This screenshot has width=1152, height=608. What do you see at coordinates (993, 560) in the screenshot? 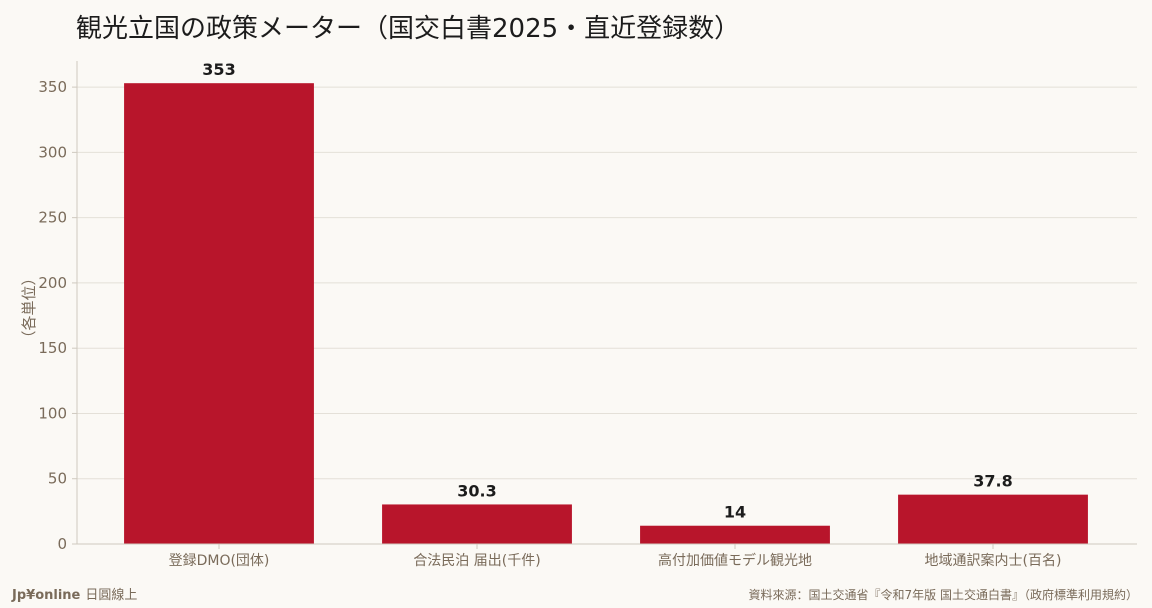
I see `x-category-label: 地域通訳案内士(百名)` at bounding box center [993, 560].